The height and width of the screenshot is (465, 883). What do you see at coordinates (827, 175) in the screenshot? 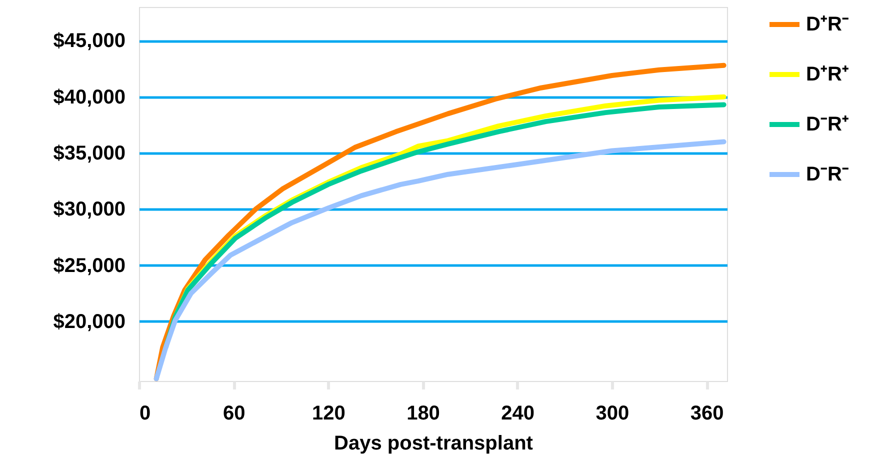
I see `legend-label: D⁻R⁻` at bounding box center [827, 175].